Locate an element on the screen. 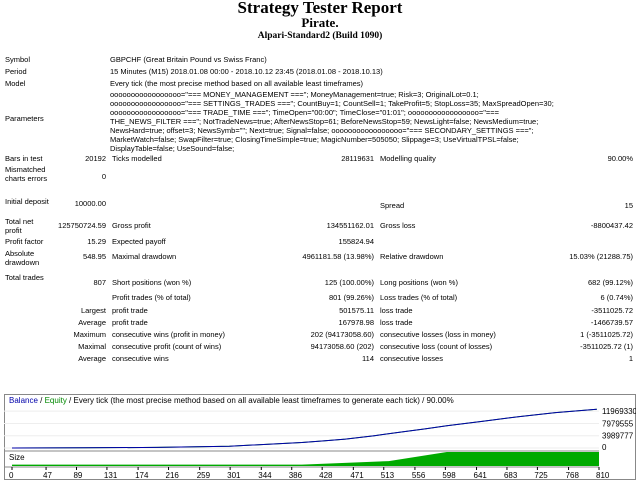 The height and width of the screenshot is (480, 640). average-profit-label: profit trade is located at coordinates (130, 322).